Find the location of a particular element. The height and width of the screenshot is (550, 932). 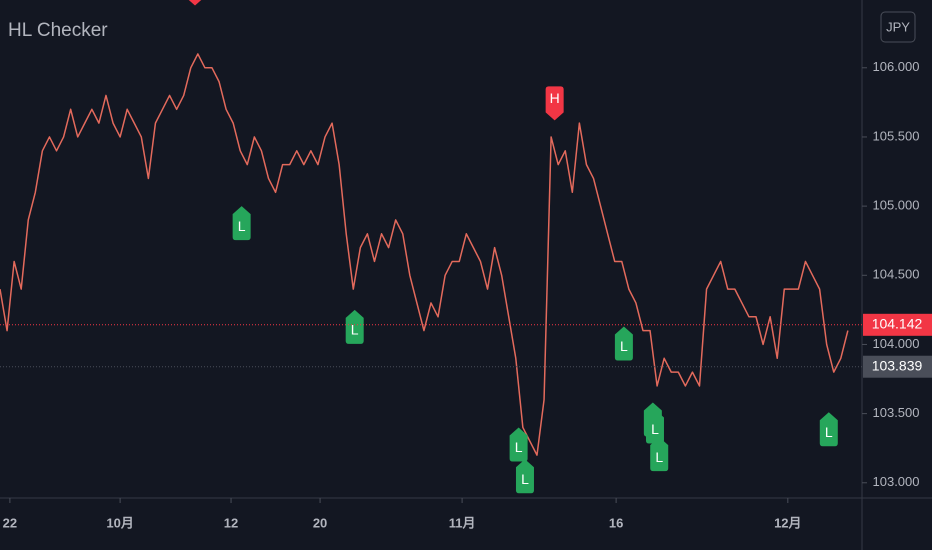

x-tick-label: 20 is located at coordinates (320, 522).